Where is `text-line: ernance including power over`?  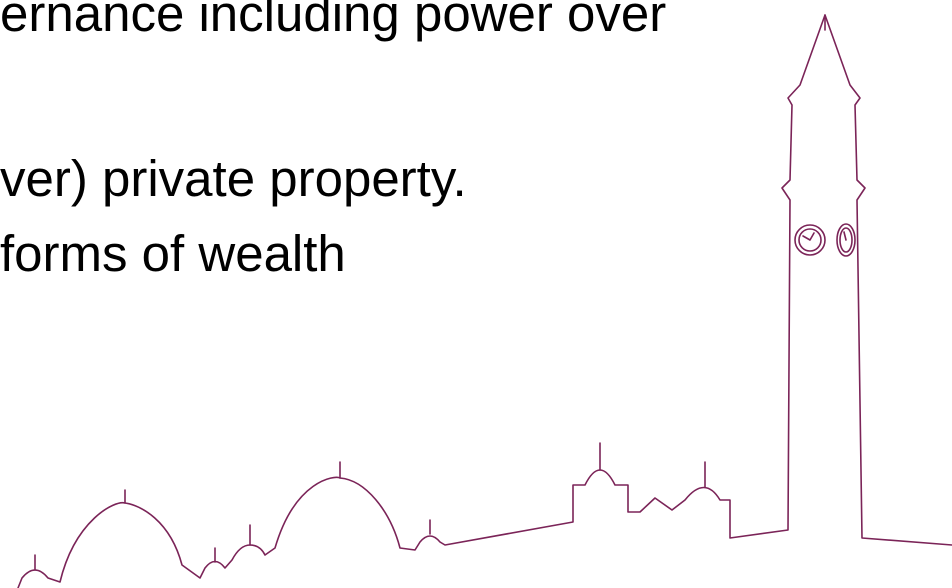 text-line: ernance including power over is located at coordinates (333, 21).